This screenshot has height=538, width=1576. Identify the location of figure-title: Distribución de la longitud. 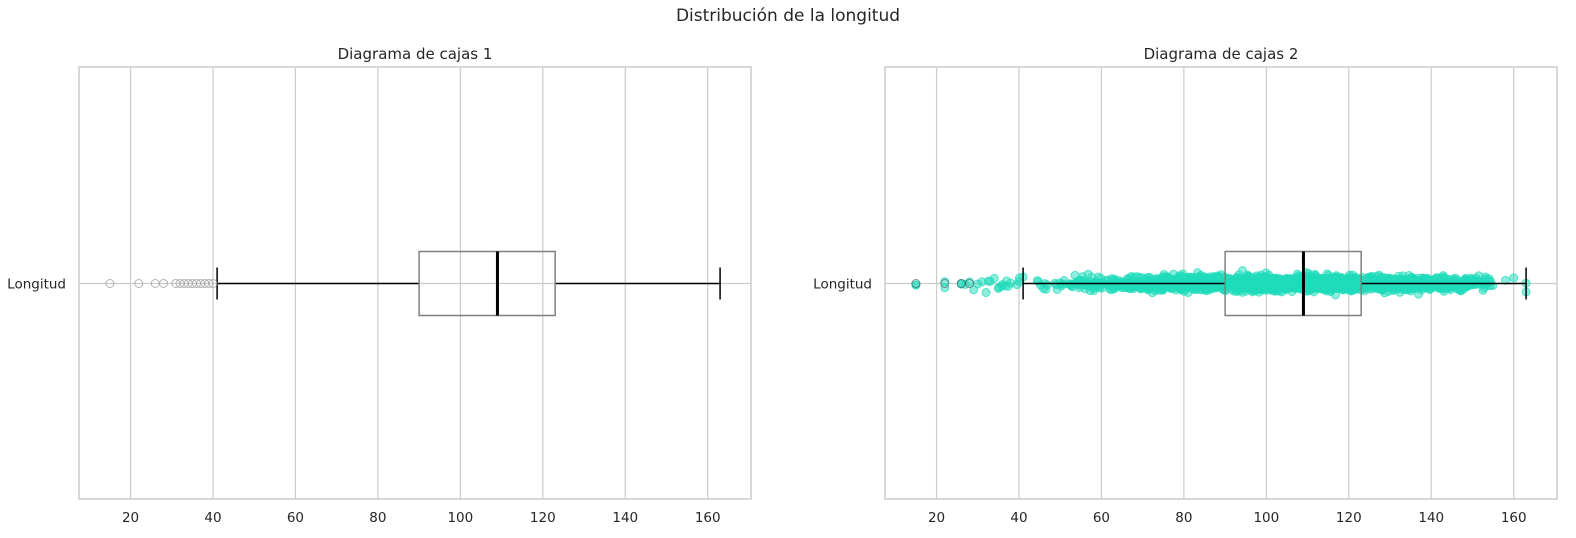
(788, 16).